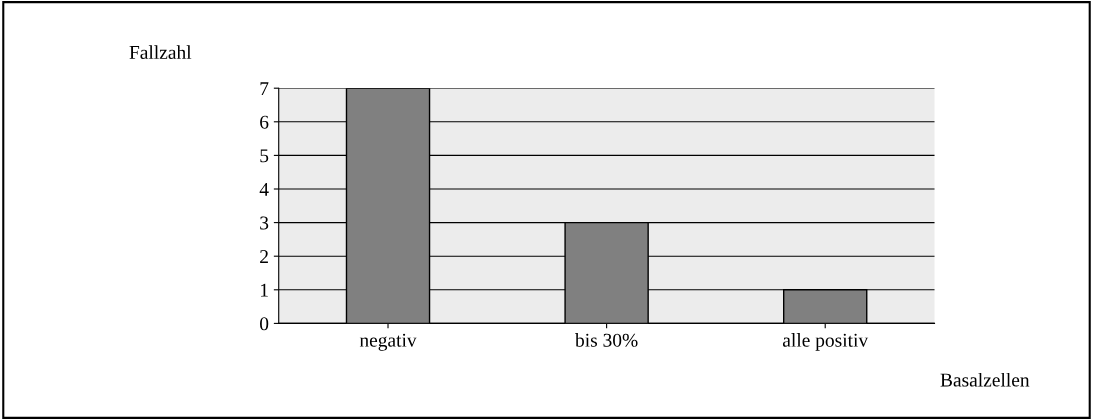 Image resolution: width=1093 pixels, height=420 pixels. Describe the element at coordinates (264, 189) in the screenshot. I see `y-tick-label: 4` at that location.